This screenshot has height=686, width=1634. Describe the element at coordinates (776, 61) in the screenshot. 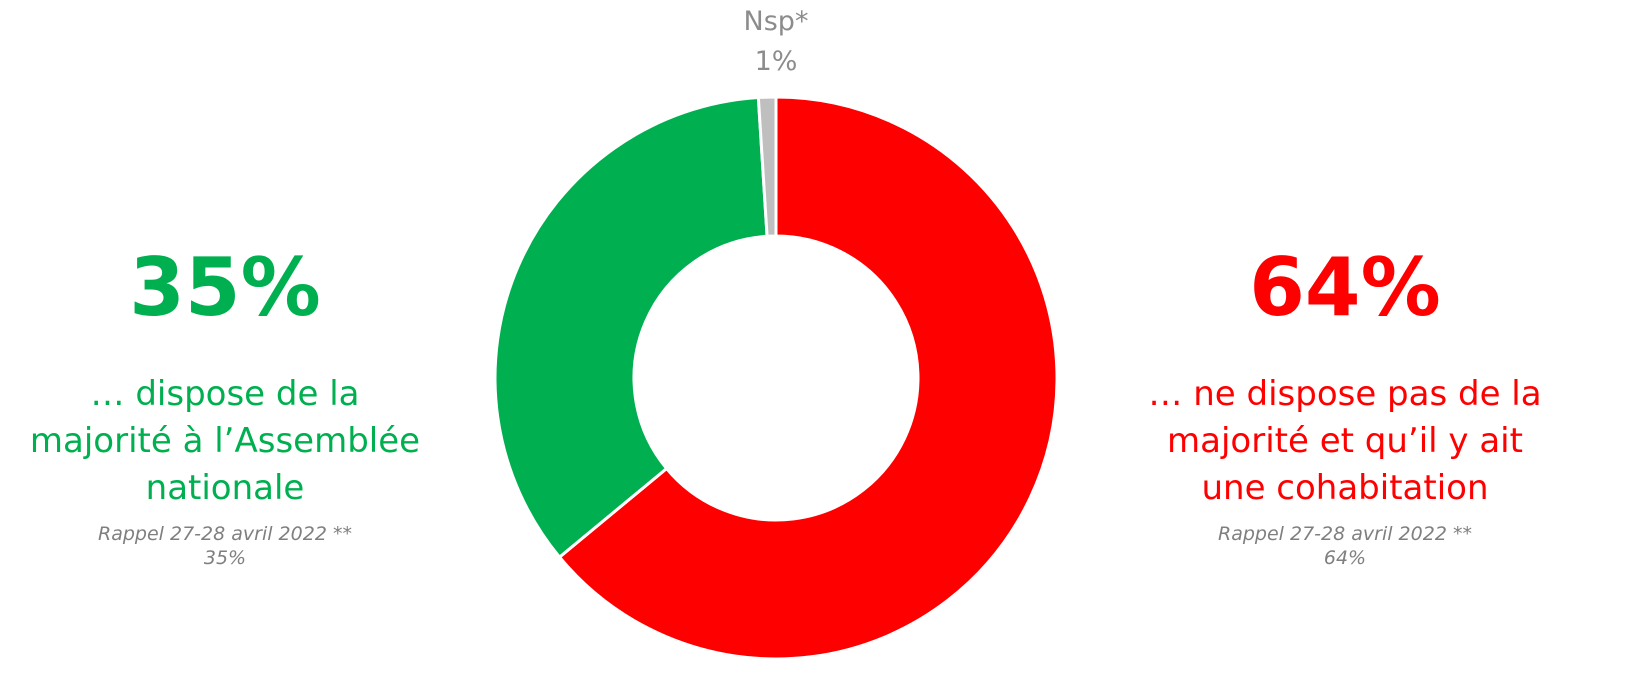

I see `value-label: 1%` at that location.